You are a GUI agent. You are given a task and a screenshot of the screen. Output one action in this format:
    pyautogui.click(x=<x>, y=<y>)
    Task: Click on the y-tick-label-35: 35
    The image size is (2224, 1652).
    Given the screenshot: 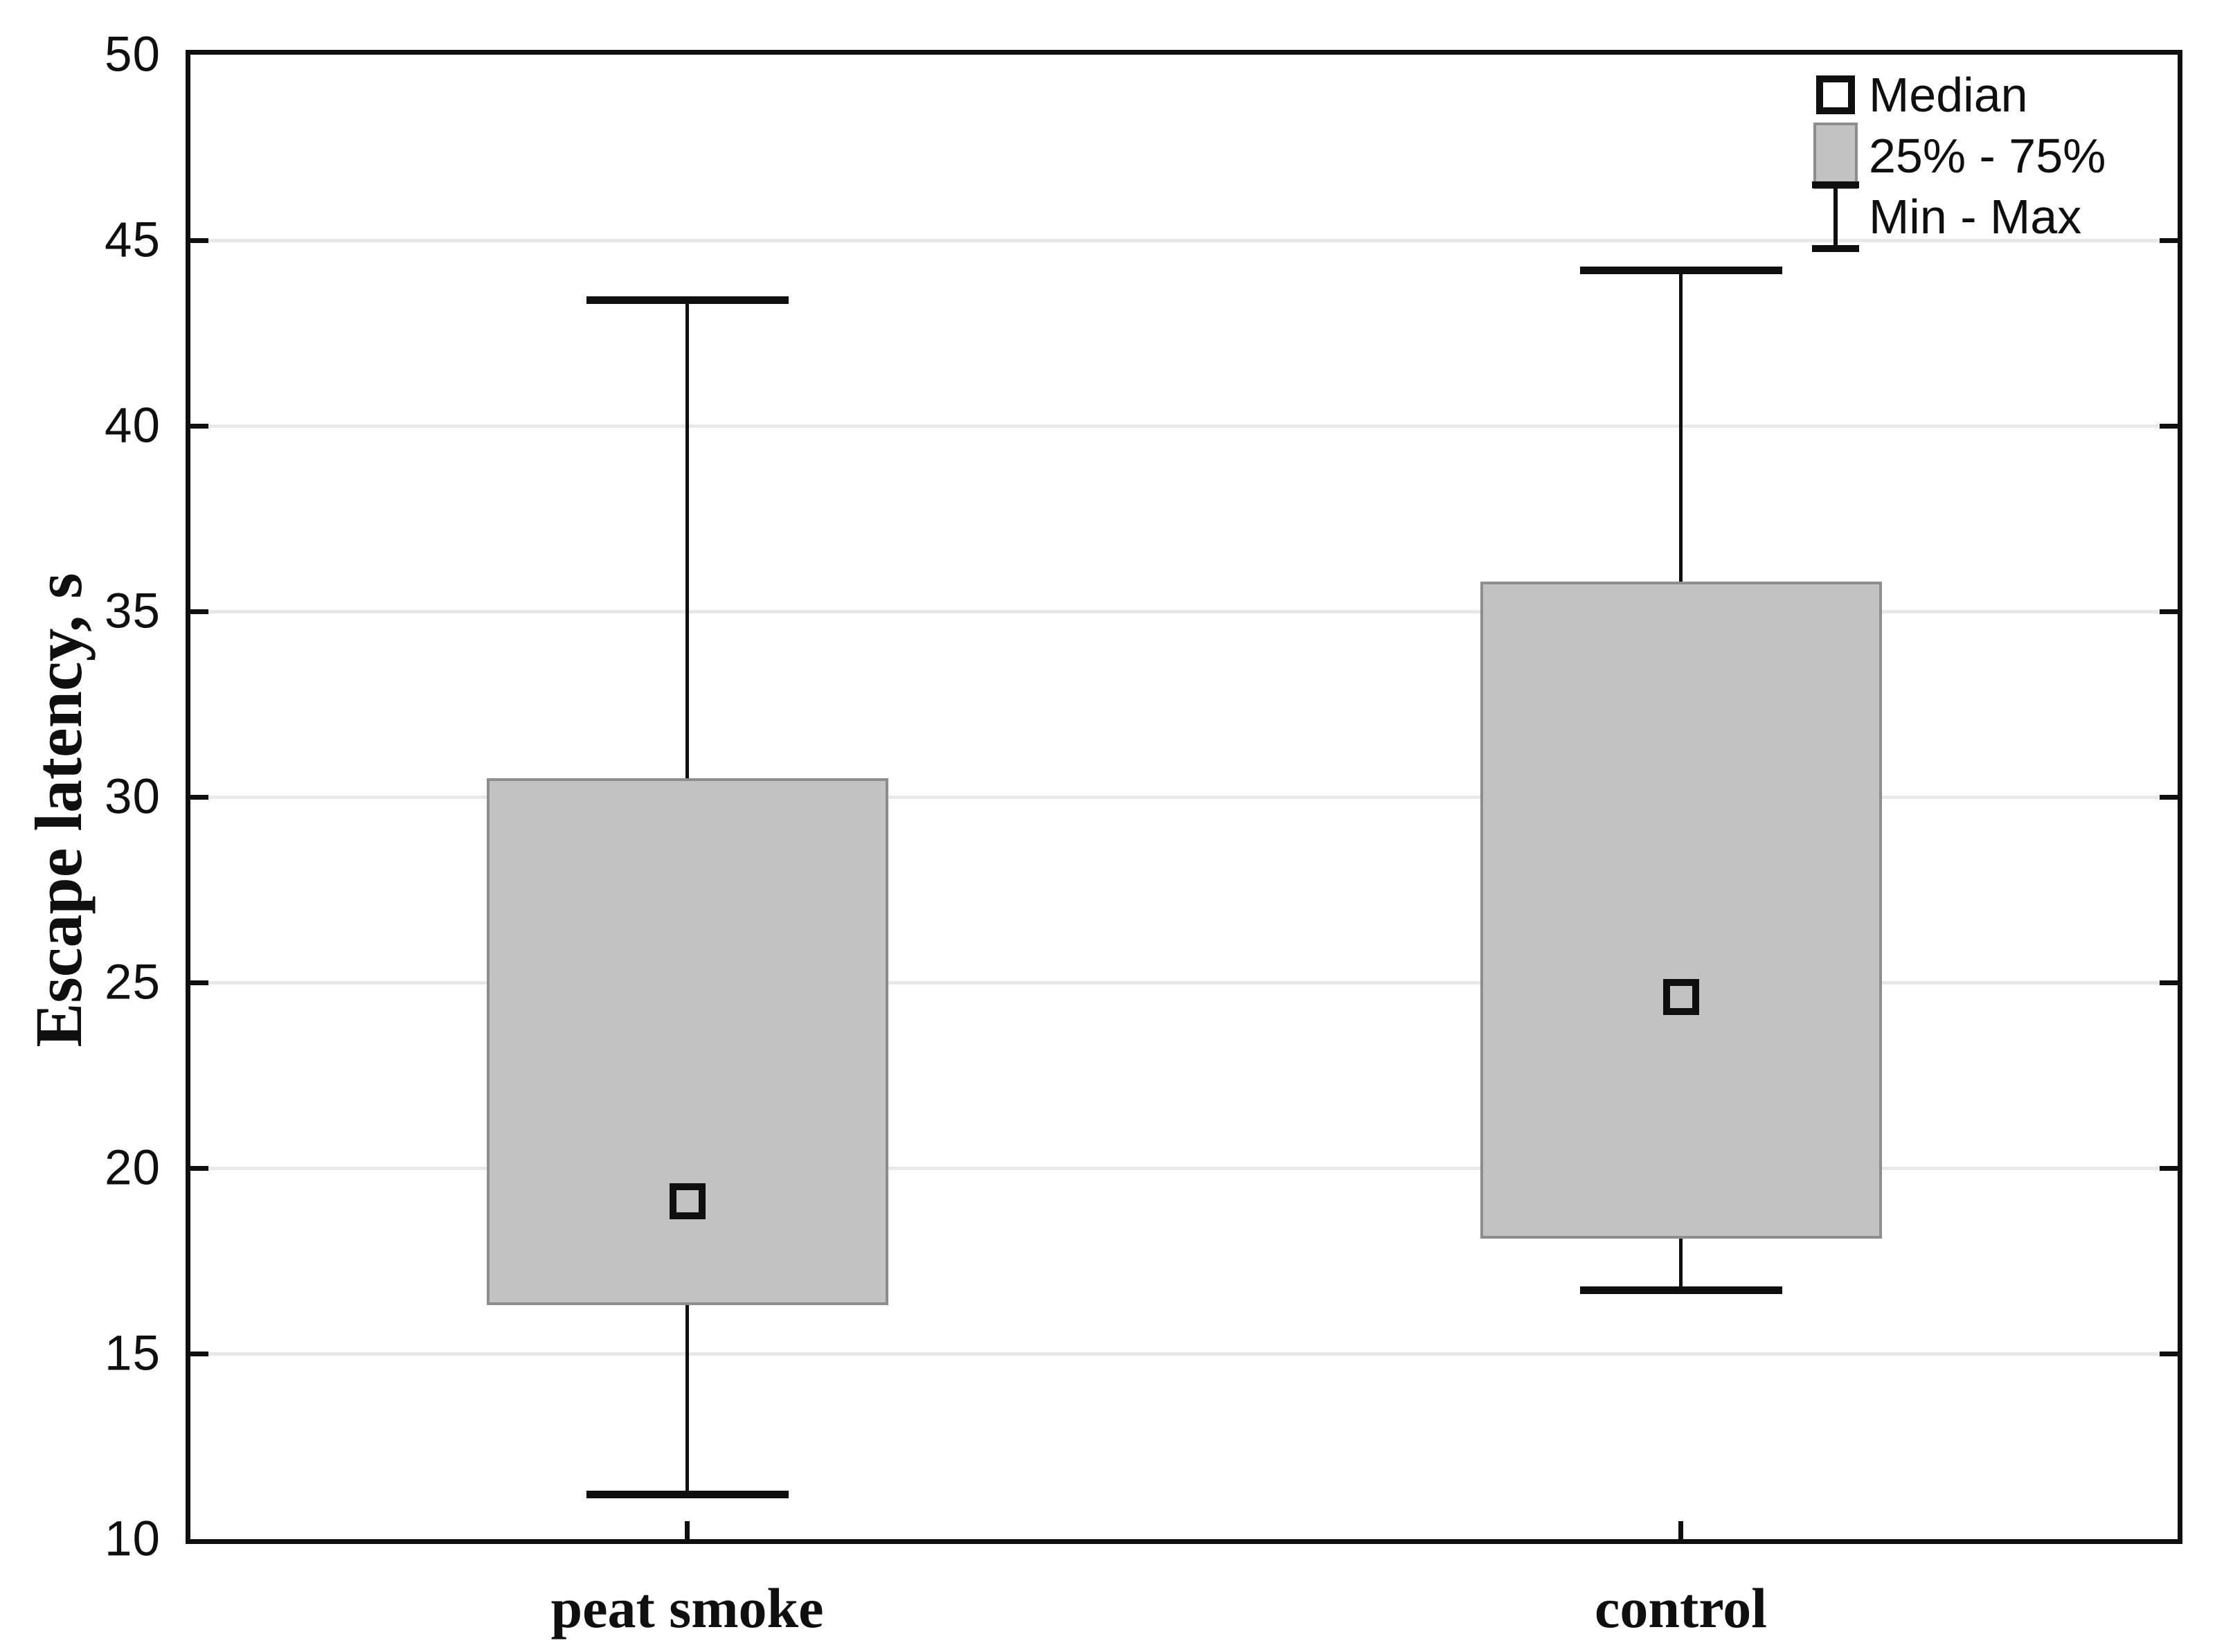 What is the action you would take?
    pyautogui.click(x=133, y=612)
    